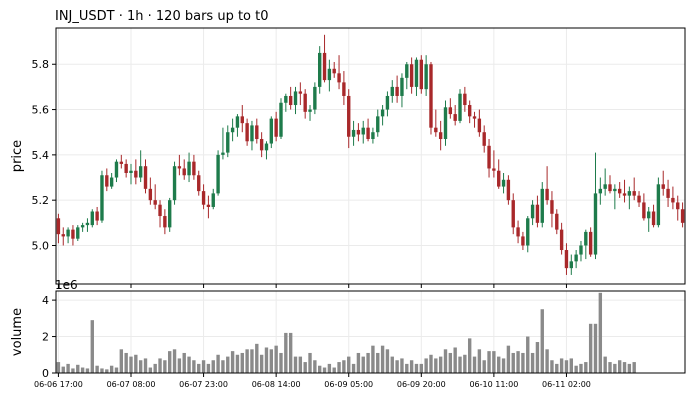  What do you see at coordinates (41, 110) in the screenshot?
I see `price-tick-label: 5.6` at bounding box center [41, 110].